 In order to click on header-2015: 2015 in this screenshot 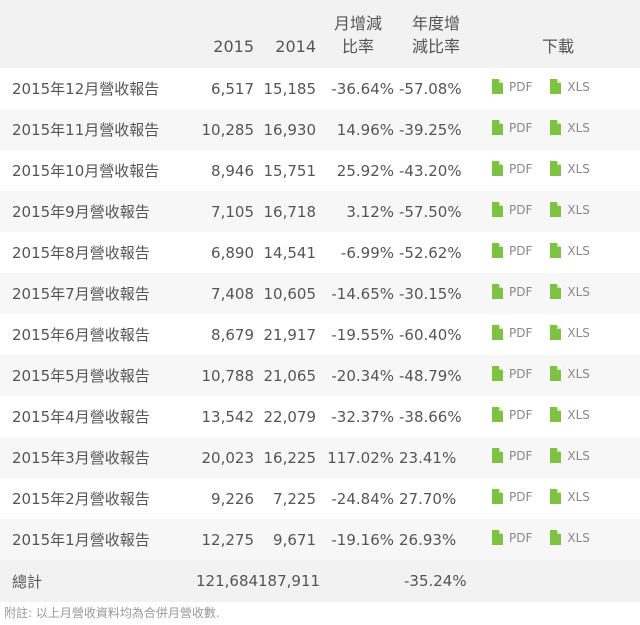, I will do `click(233, 46)`.